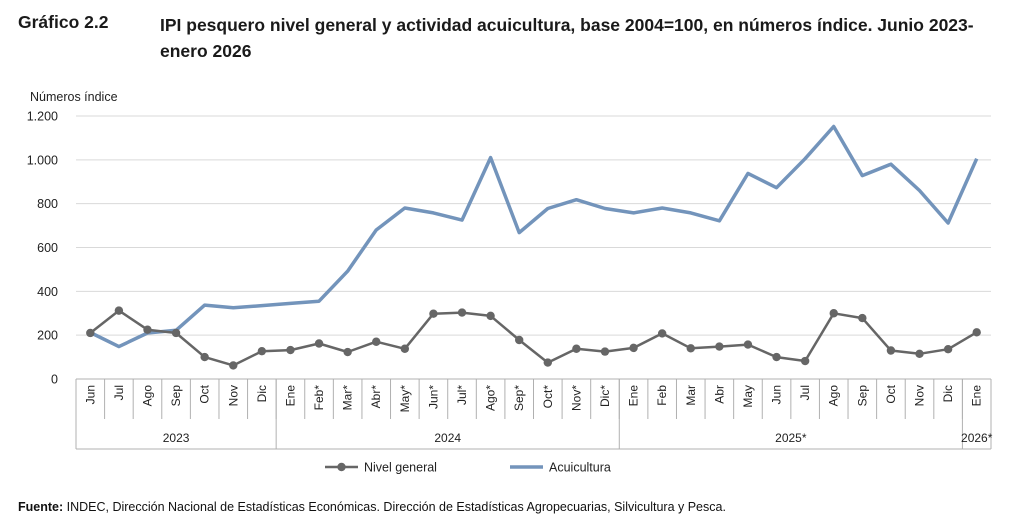  Describe the element at coordinates (176, 438) in the screenshot. I see `year-label: 2023` at that location.